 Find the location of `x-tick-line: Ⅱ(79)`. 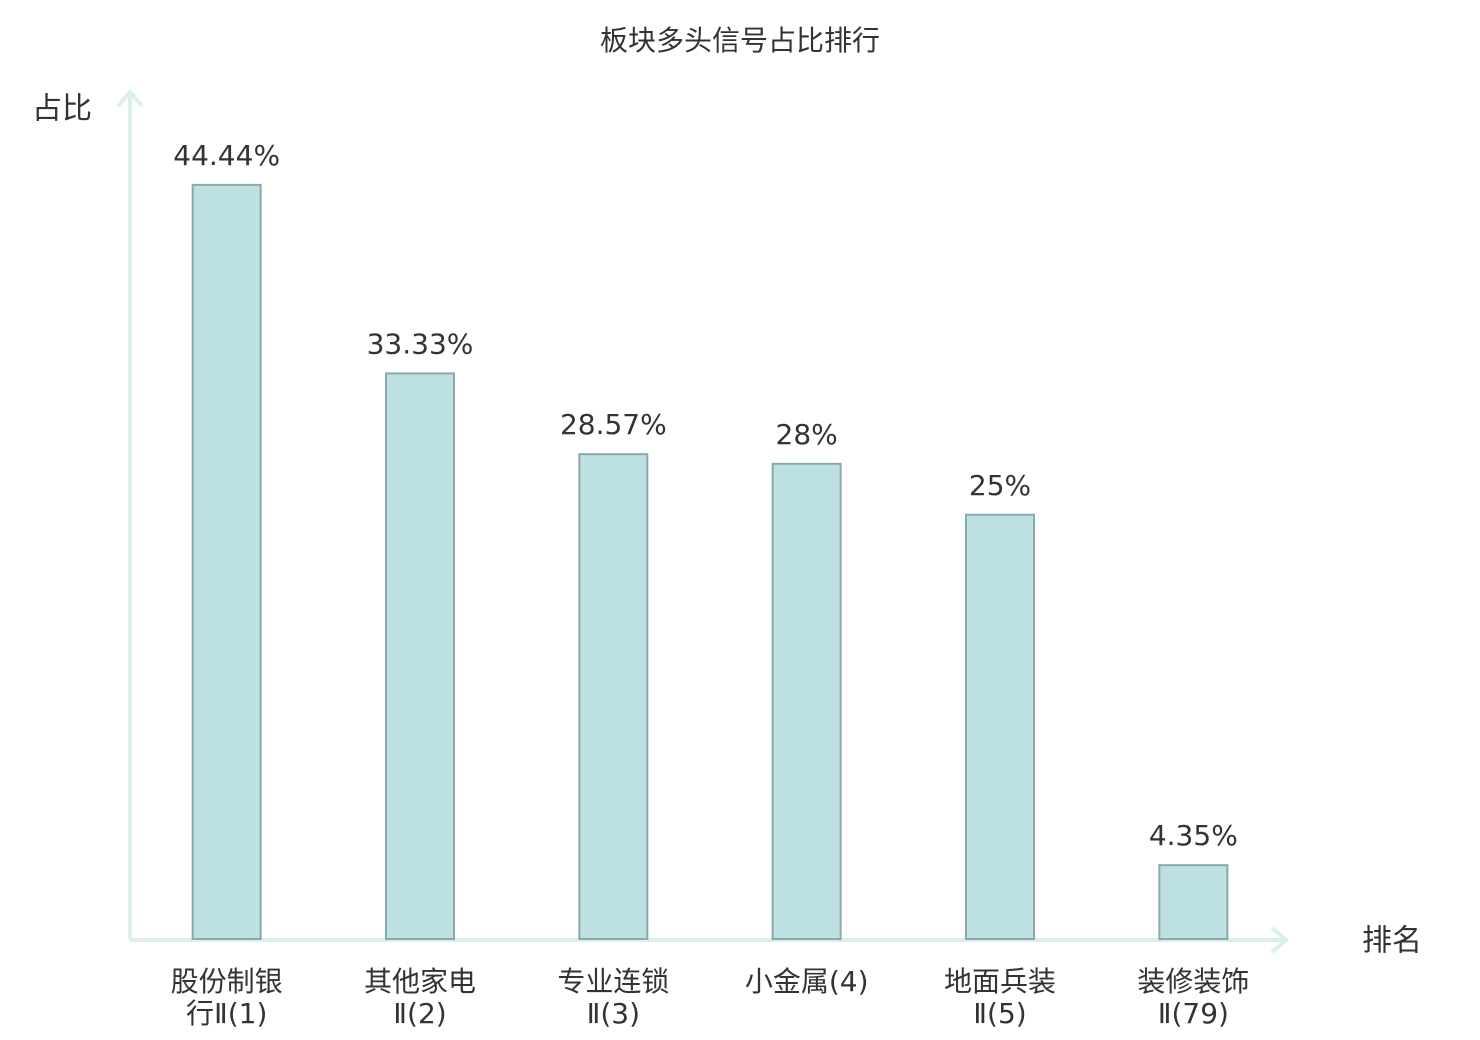

x-tick-line: Ⅱ(79) is located at coordinates (1193, 1013).